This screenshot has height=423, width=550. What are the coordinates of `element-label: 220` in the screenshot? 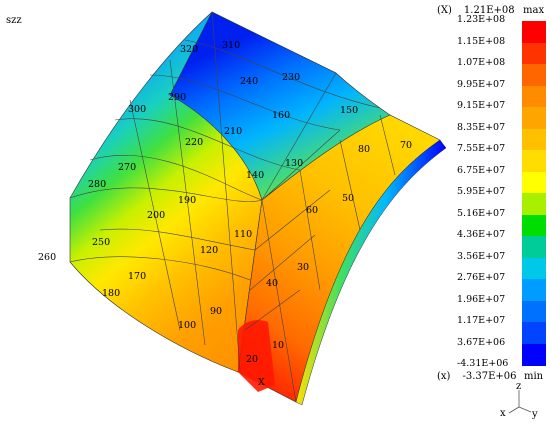 It's located at (194, 142).